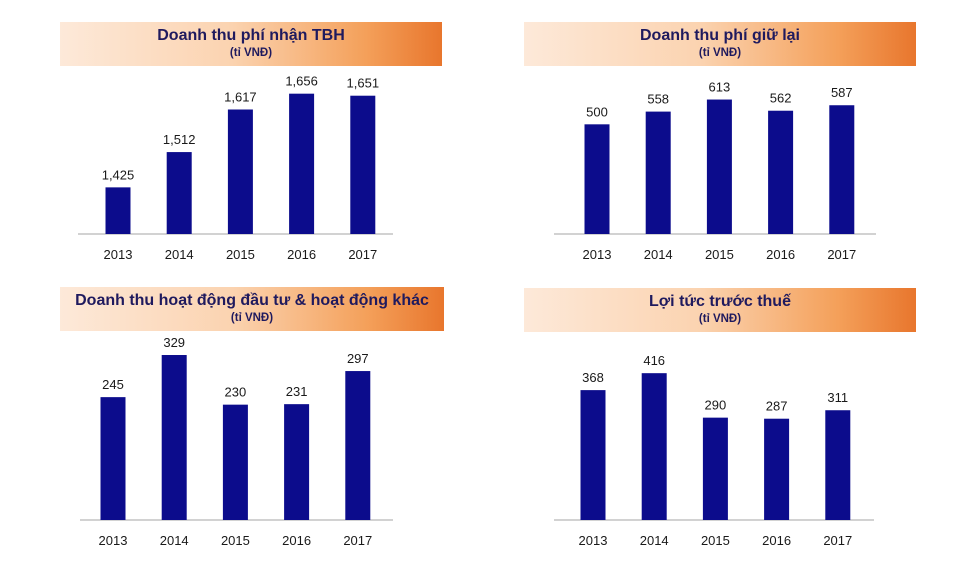  I want to click on chart-title: Lợi tức trước thuế, so click(720, 301).